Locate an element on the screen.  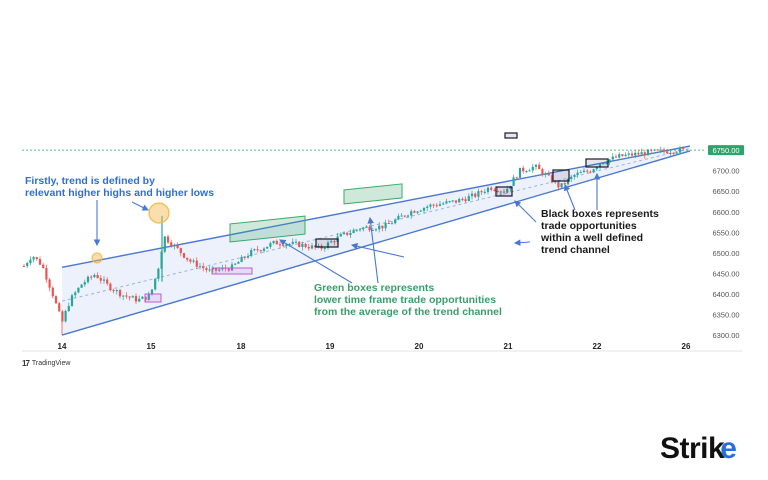
green-note-line-1: Green boxes represents is located at coordinates (374, 288).